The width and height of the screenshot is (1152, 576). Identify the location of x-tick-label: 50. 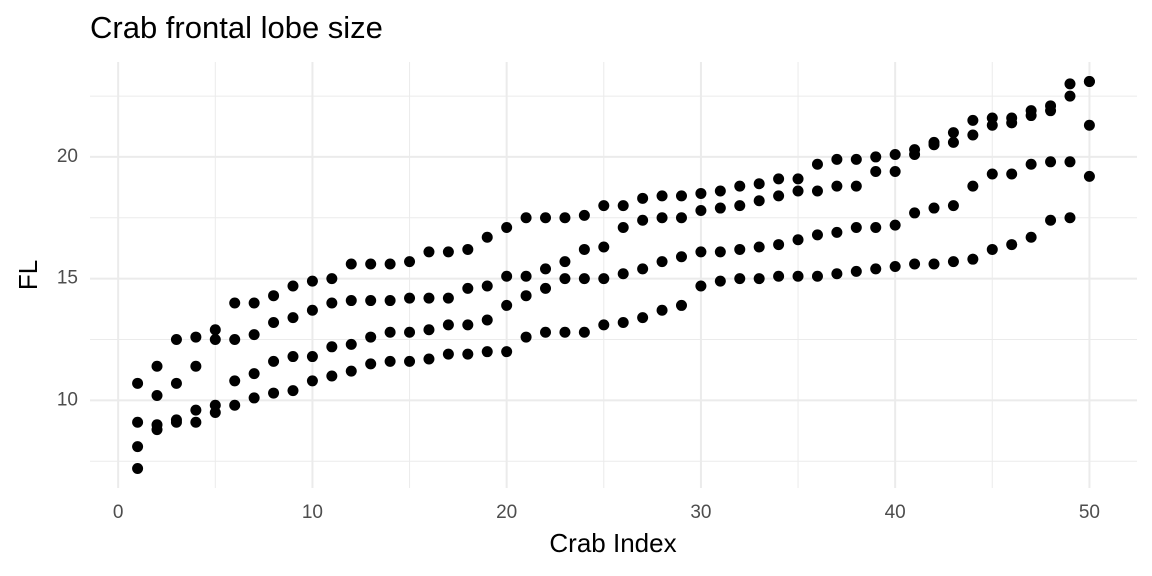
(1089, 512).